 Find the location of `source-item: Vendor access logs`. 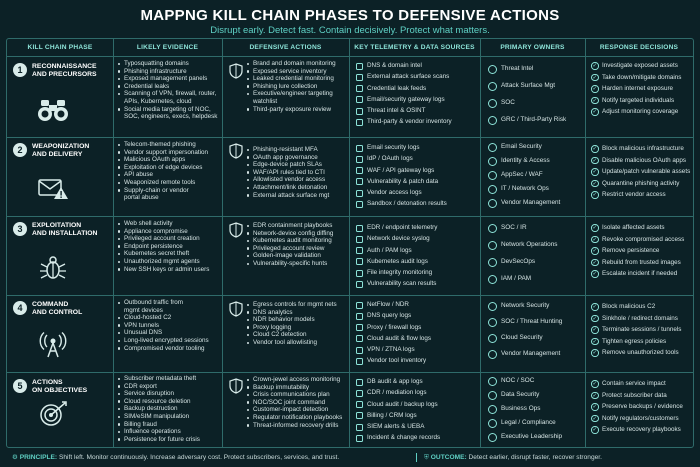

source-item: Vendor access logs is located at coordinates (417, 192).